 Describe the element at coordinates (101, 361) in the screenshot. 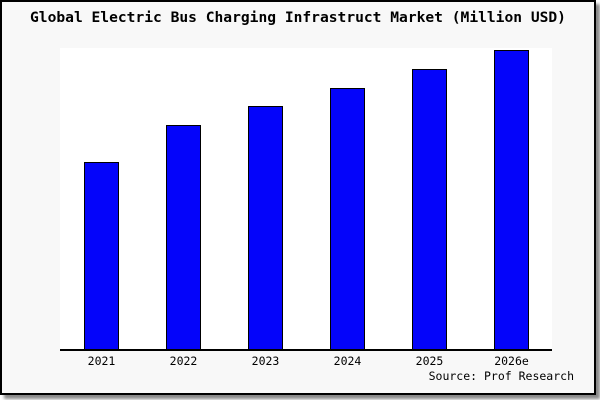

I see `x-tick-label-2021: 2021` at that location.